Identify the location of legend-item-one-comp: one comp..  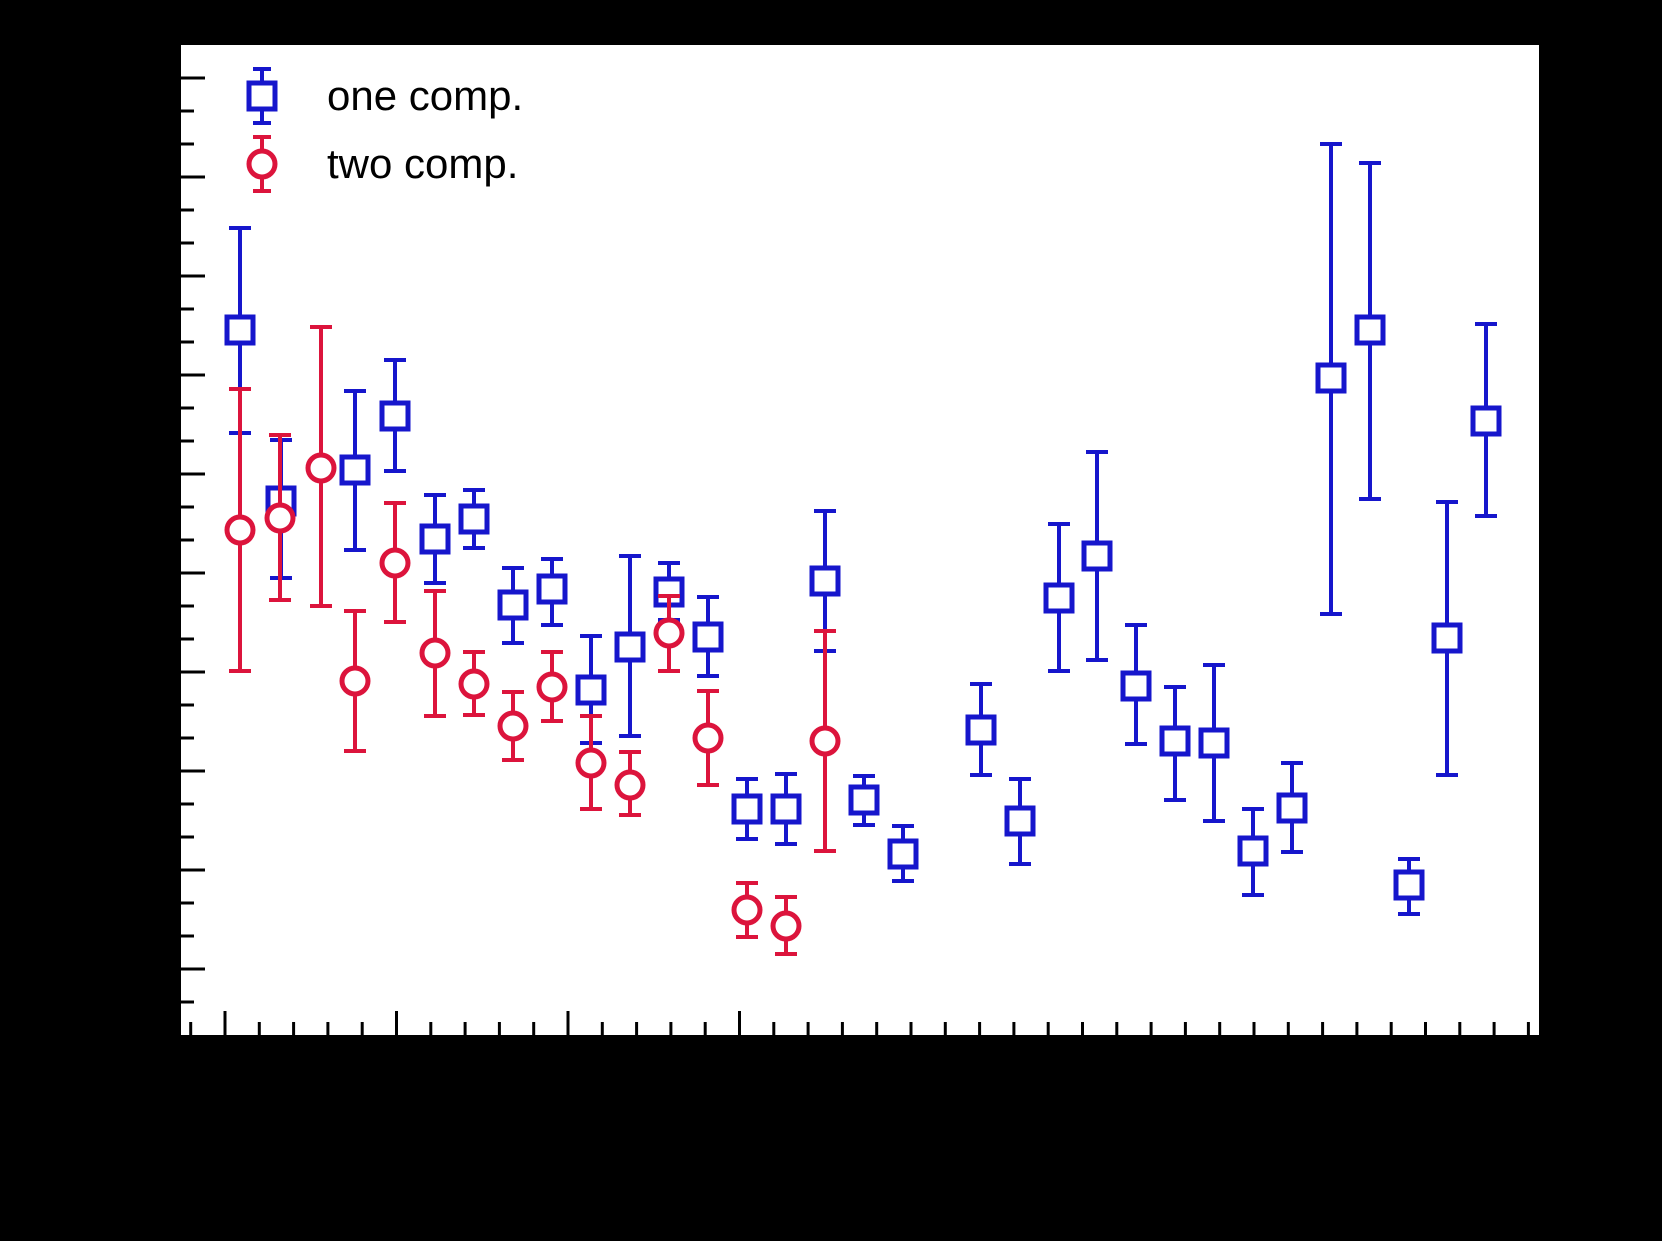
(381, 96).